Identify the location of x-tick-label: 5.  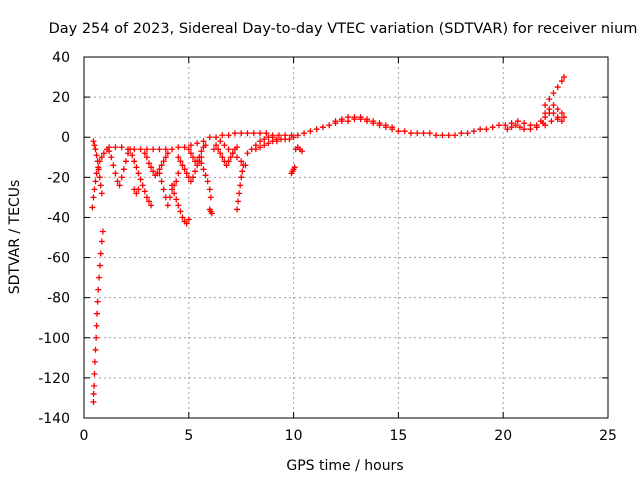
(188, 436).